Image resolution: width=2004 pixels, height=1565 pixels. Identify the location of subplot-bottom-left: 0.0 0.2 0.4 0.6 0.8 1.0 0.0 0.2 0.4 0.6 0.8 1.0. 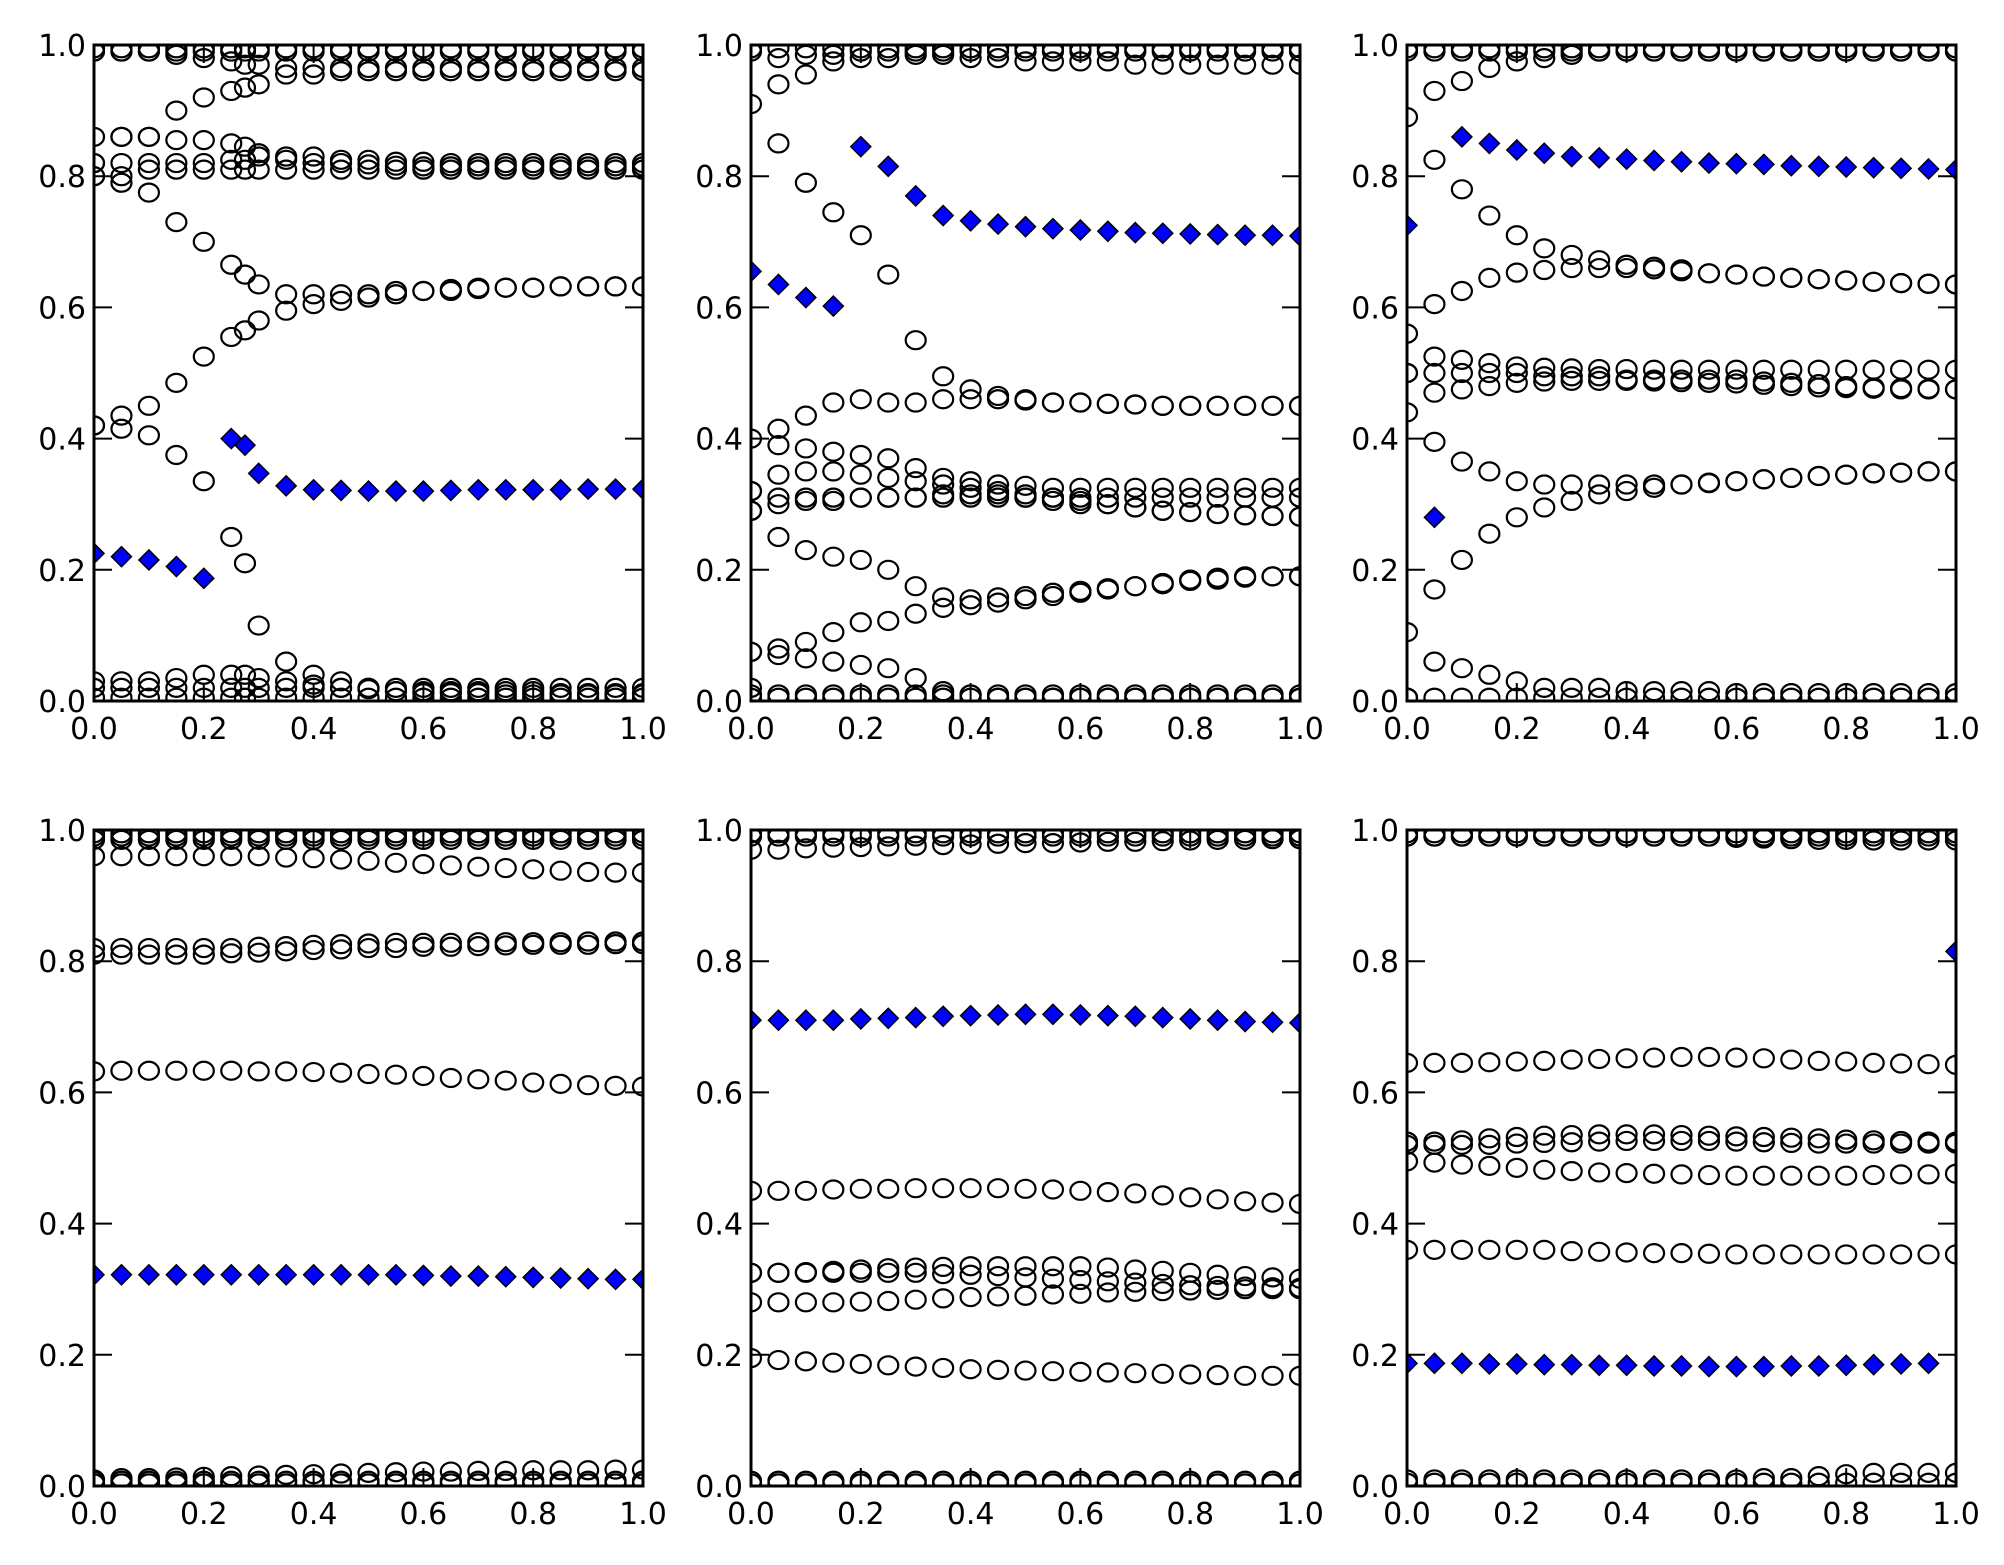
(352, 1173).